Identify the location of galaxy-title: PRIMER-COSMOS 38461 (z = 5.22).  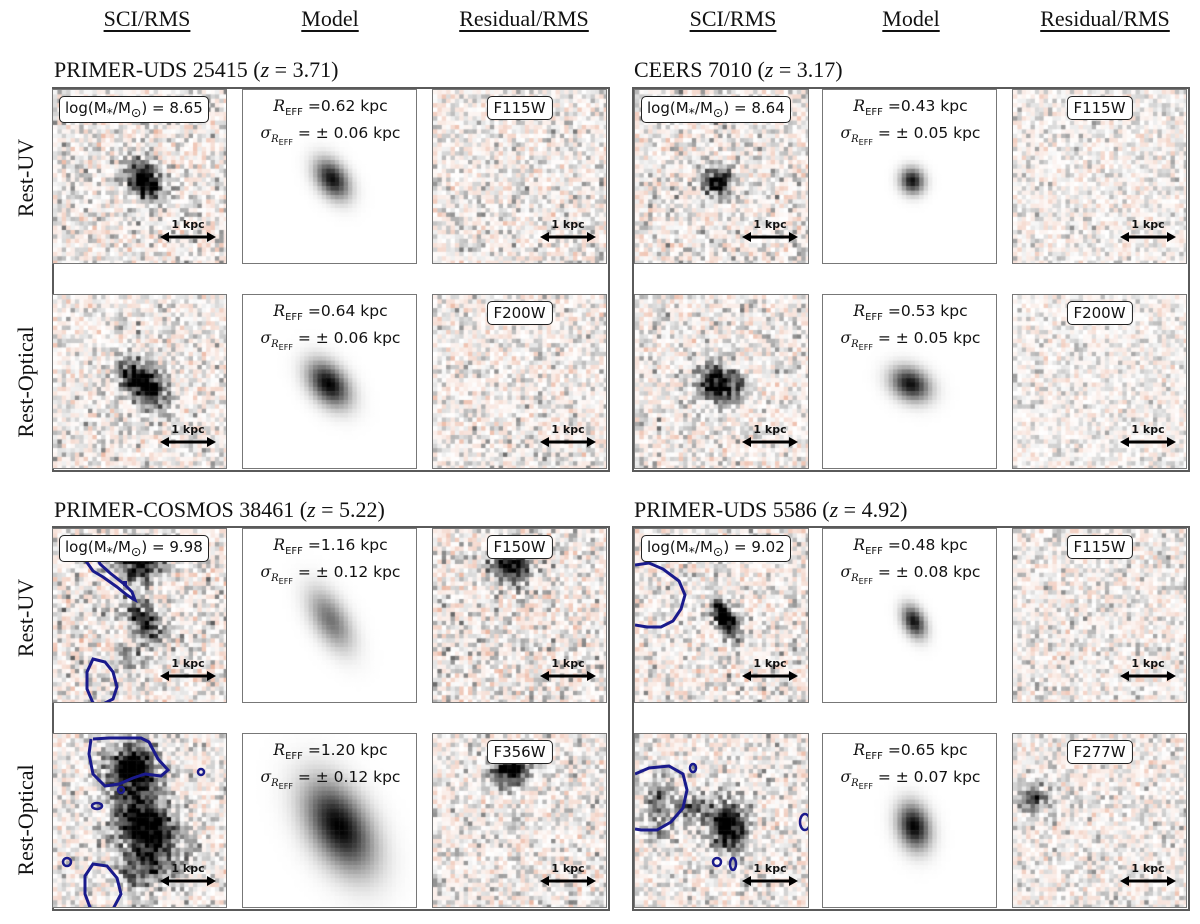
(219, 509).